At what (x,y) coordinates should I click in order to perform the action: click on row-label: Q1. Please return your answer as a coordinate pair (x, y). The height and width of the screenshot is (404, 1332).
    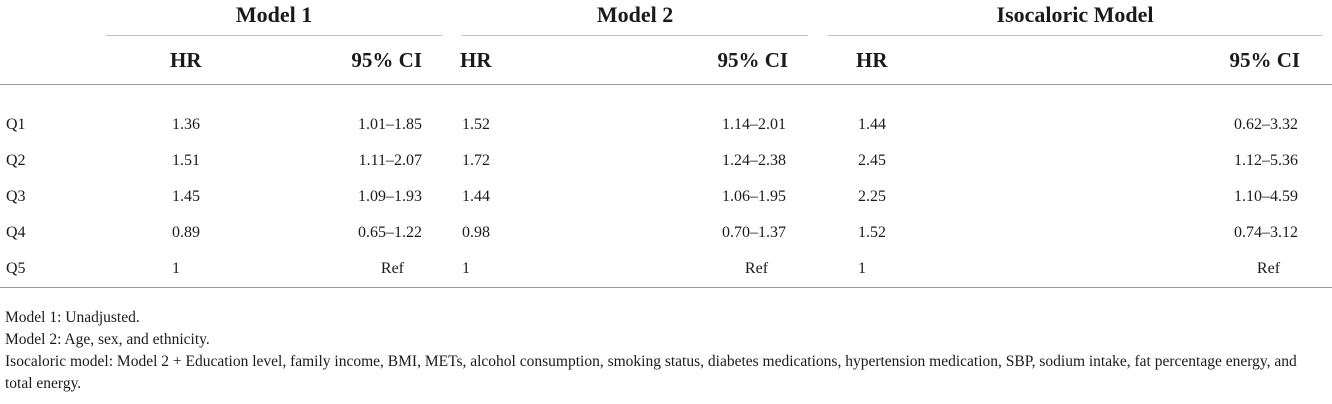
    Looking at the image, I should click on (16, 124).